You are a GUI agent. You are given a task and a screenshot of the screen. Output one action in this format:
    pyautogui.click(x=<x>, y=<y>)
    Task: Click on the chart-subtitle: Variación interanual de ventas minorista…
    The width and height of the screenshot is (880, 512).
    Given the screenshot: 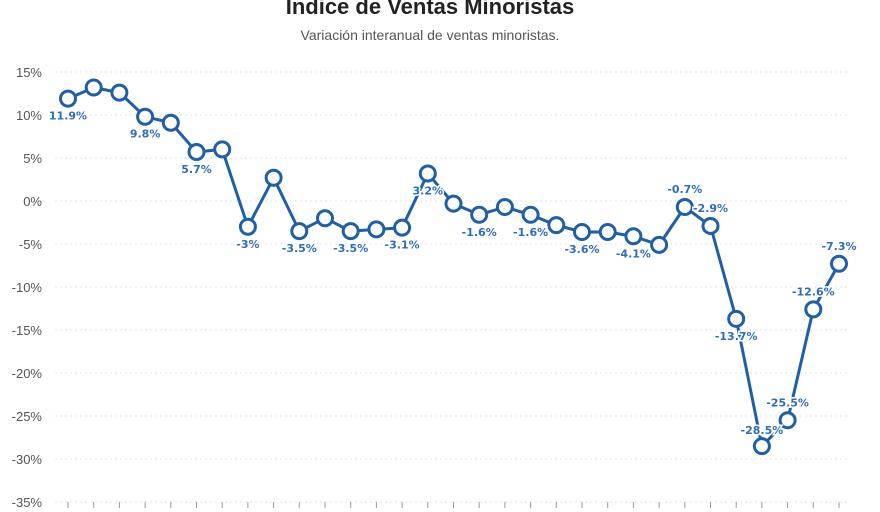 What is the action you would take?
    pyautogui.click(x=430, y=35)
    